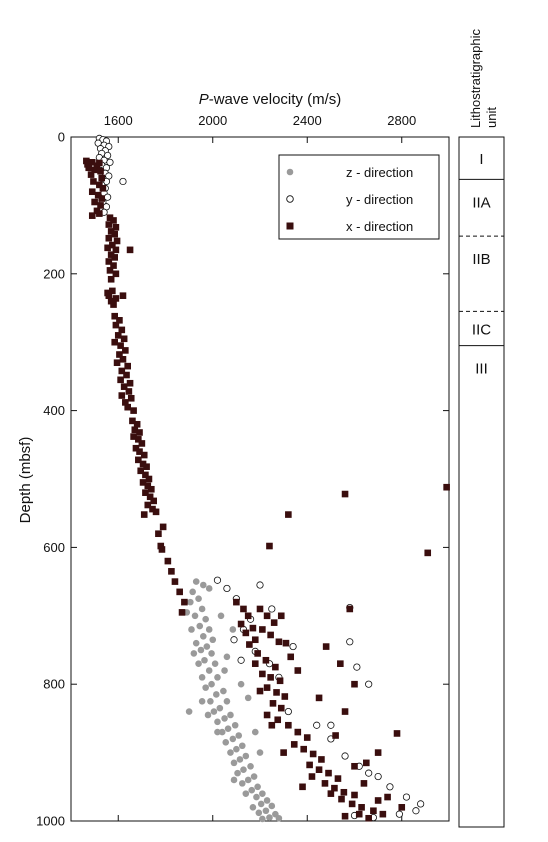 Image resolution: width=548 pixels, height=842 pixels. What do you see at coordinates (275, 99) in the screenshot?
I see `x-axis-title-rest: -wave velocity (m/s)` at bounding box center [275, 99].